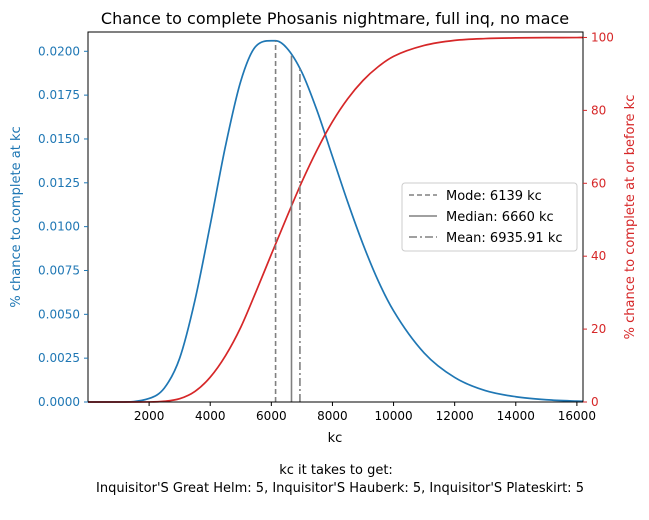 The image size is (649, 520). What do you see at coordinates (577, 416) in the screenshot?
I see `x-tick-label: 16000` at bounding box center [577, 416].